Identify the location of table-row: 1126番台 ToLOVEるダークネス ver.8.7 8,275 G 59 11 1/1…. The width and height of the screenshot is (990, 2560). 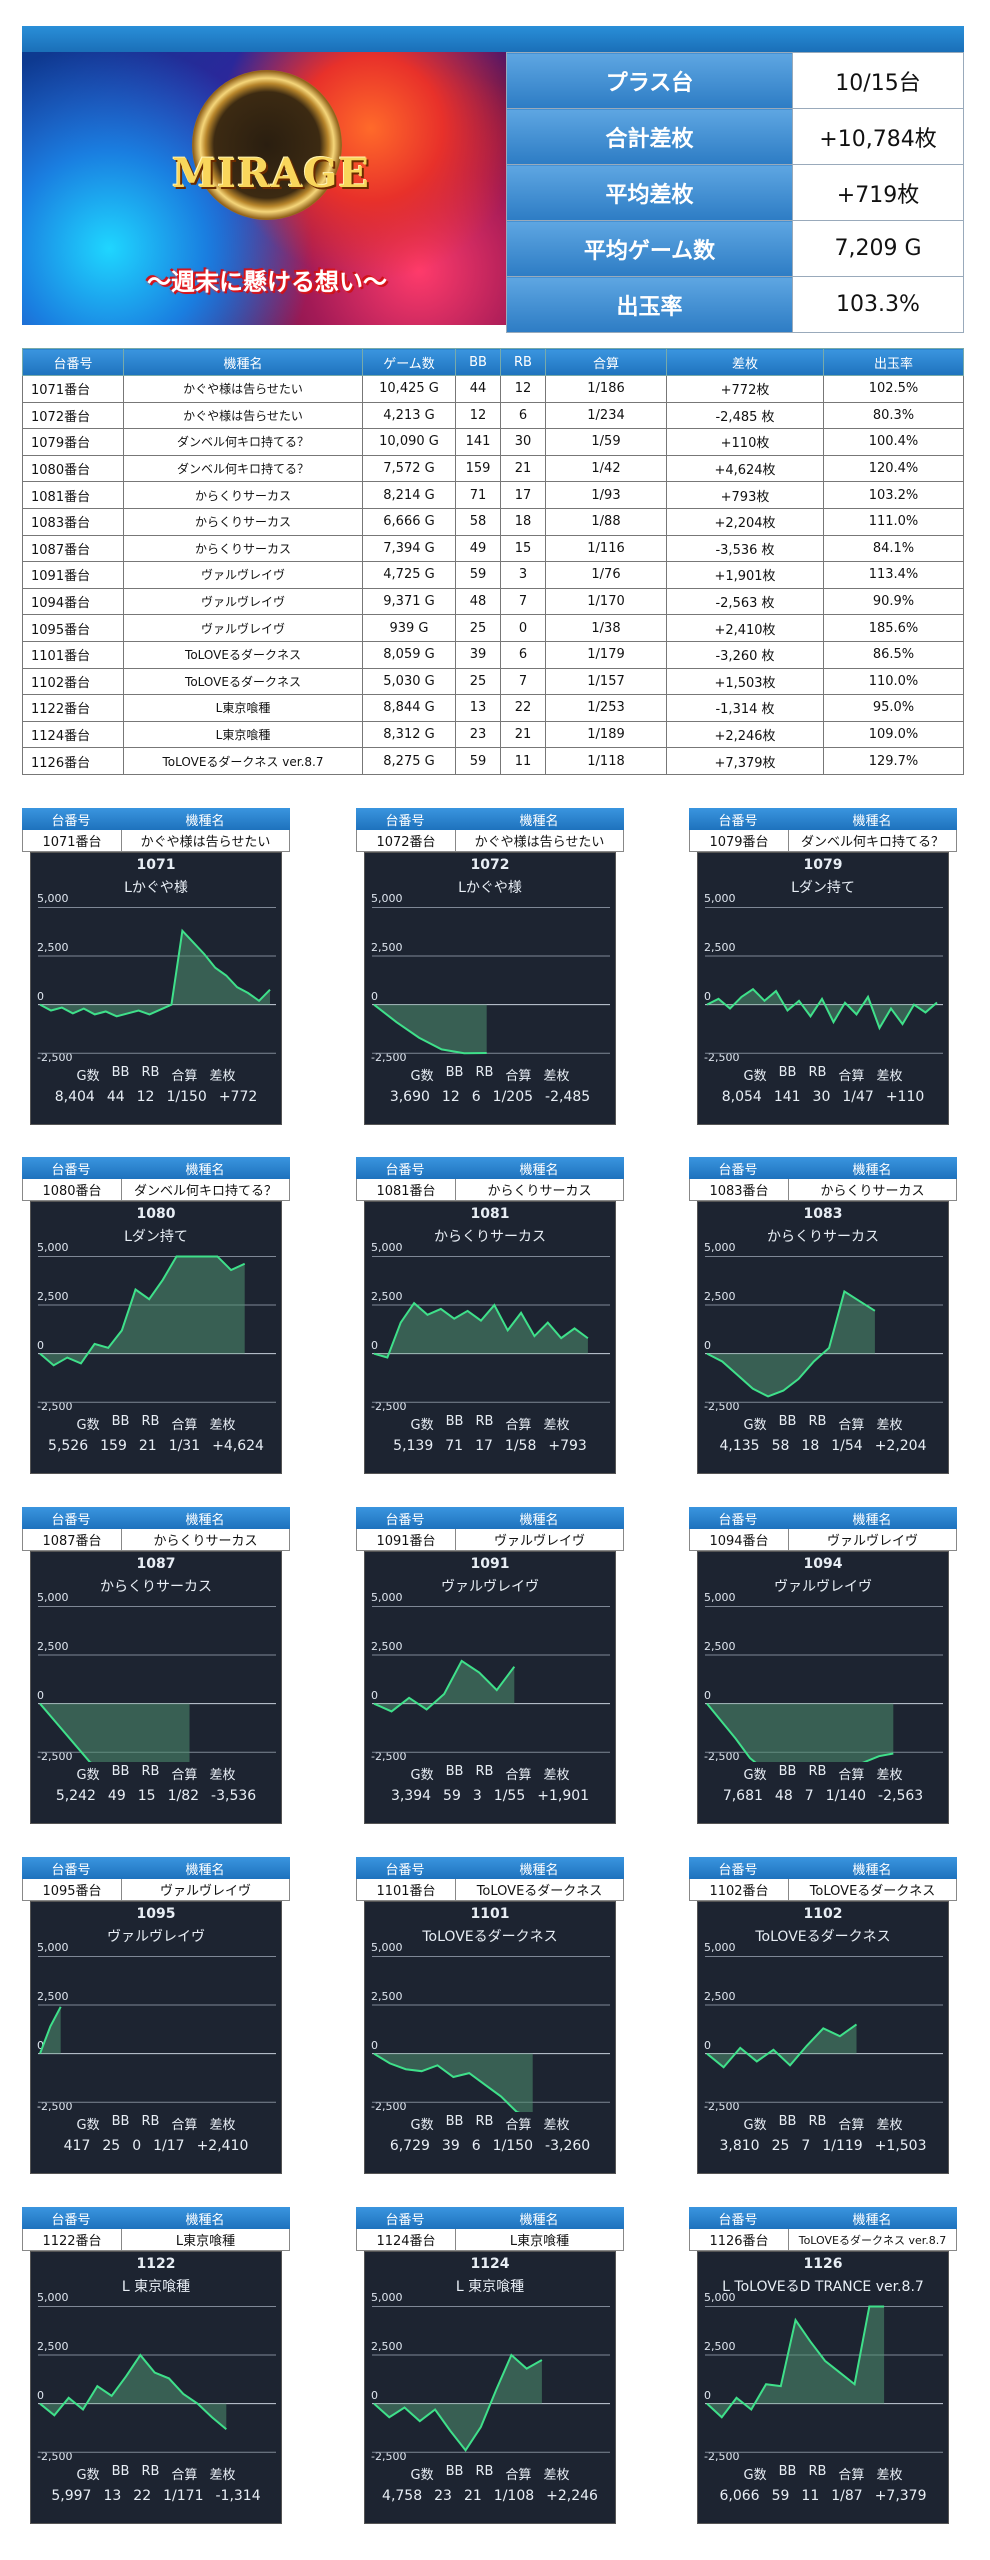
(493, 761).